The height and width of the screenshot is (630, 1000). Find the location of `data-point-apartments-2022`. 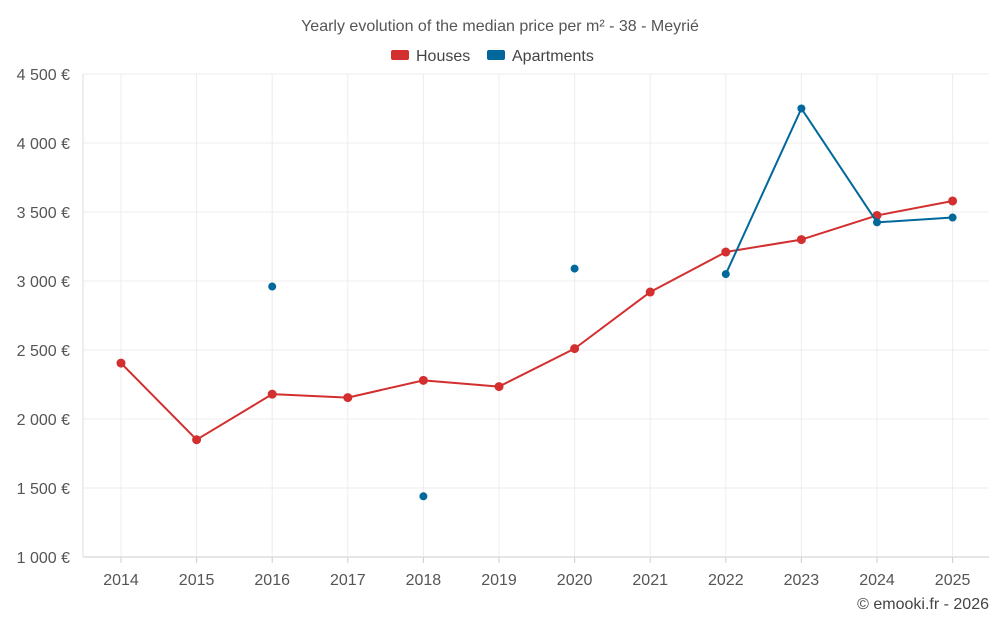

data-point-apartments-2022 is located at coordinates (725, 274).